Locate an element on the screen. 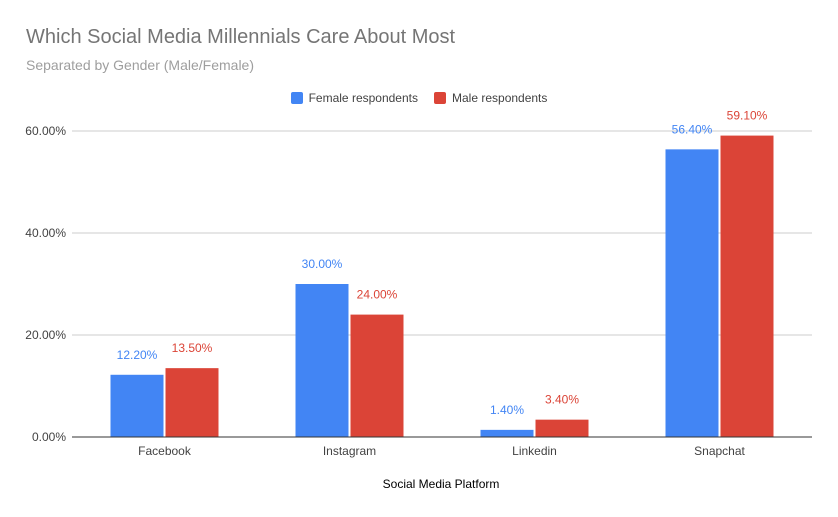  data-label: 1.40% is located at coordinates (507, 410).